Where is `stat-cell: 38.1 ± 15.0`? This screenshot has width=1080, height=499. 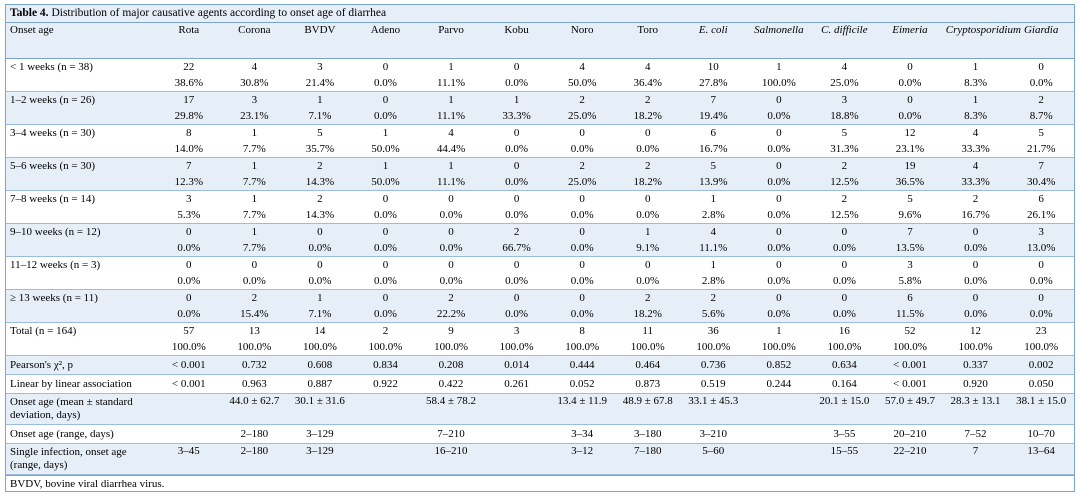
stat-cell: 38.1 ± 15.0 is located at coordinates (1041, 409).